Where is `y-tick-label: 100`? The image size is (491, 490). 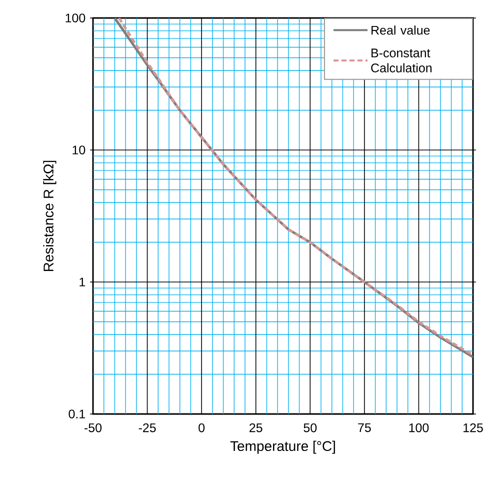
y-tick-label: 100 is located at coordinates (76, 18).